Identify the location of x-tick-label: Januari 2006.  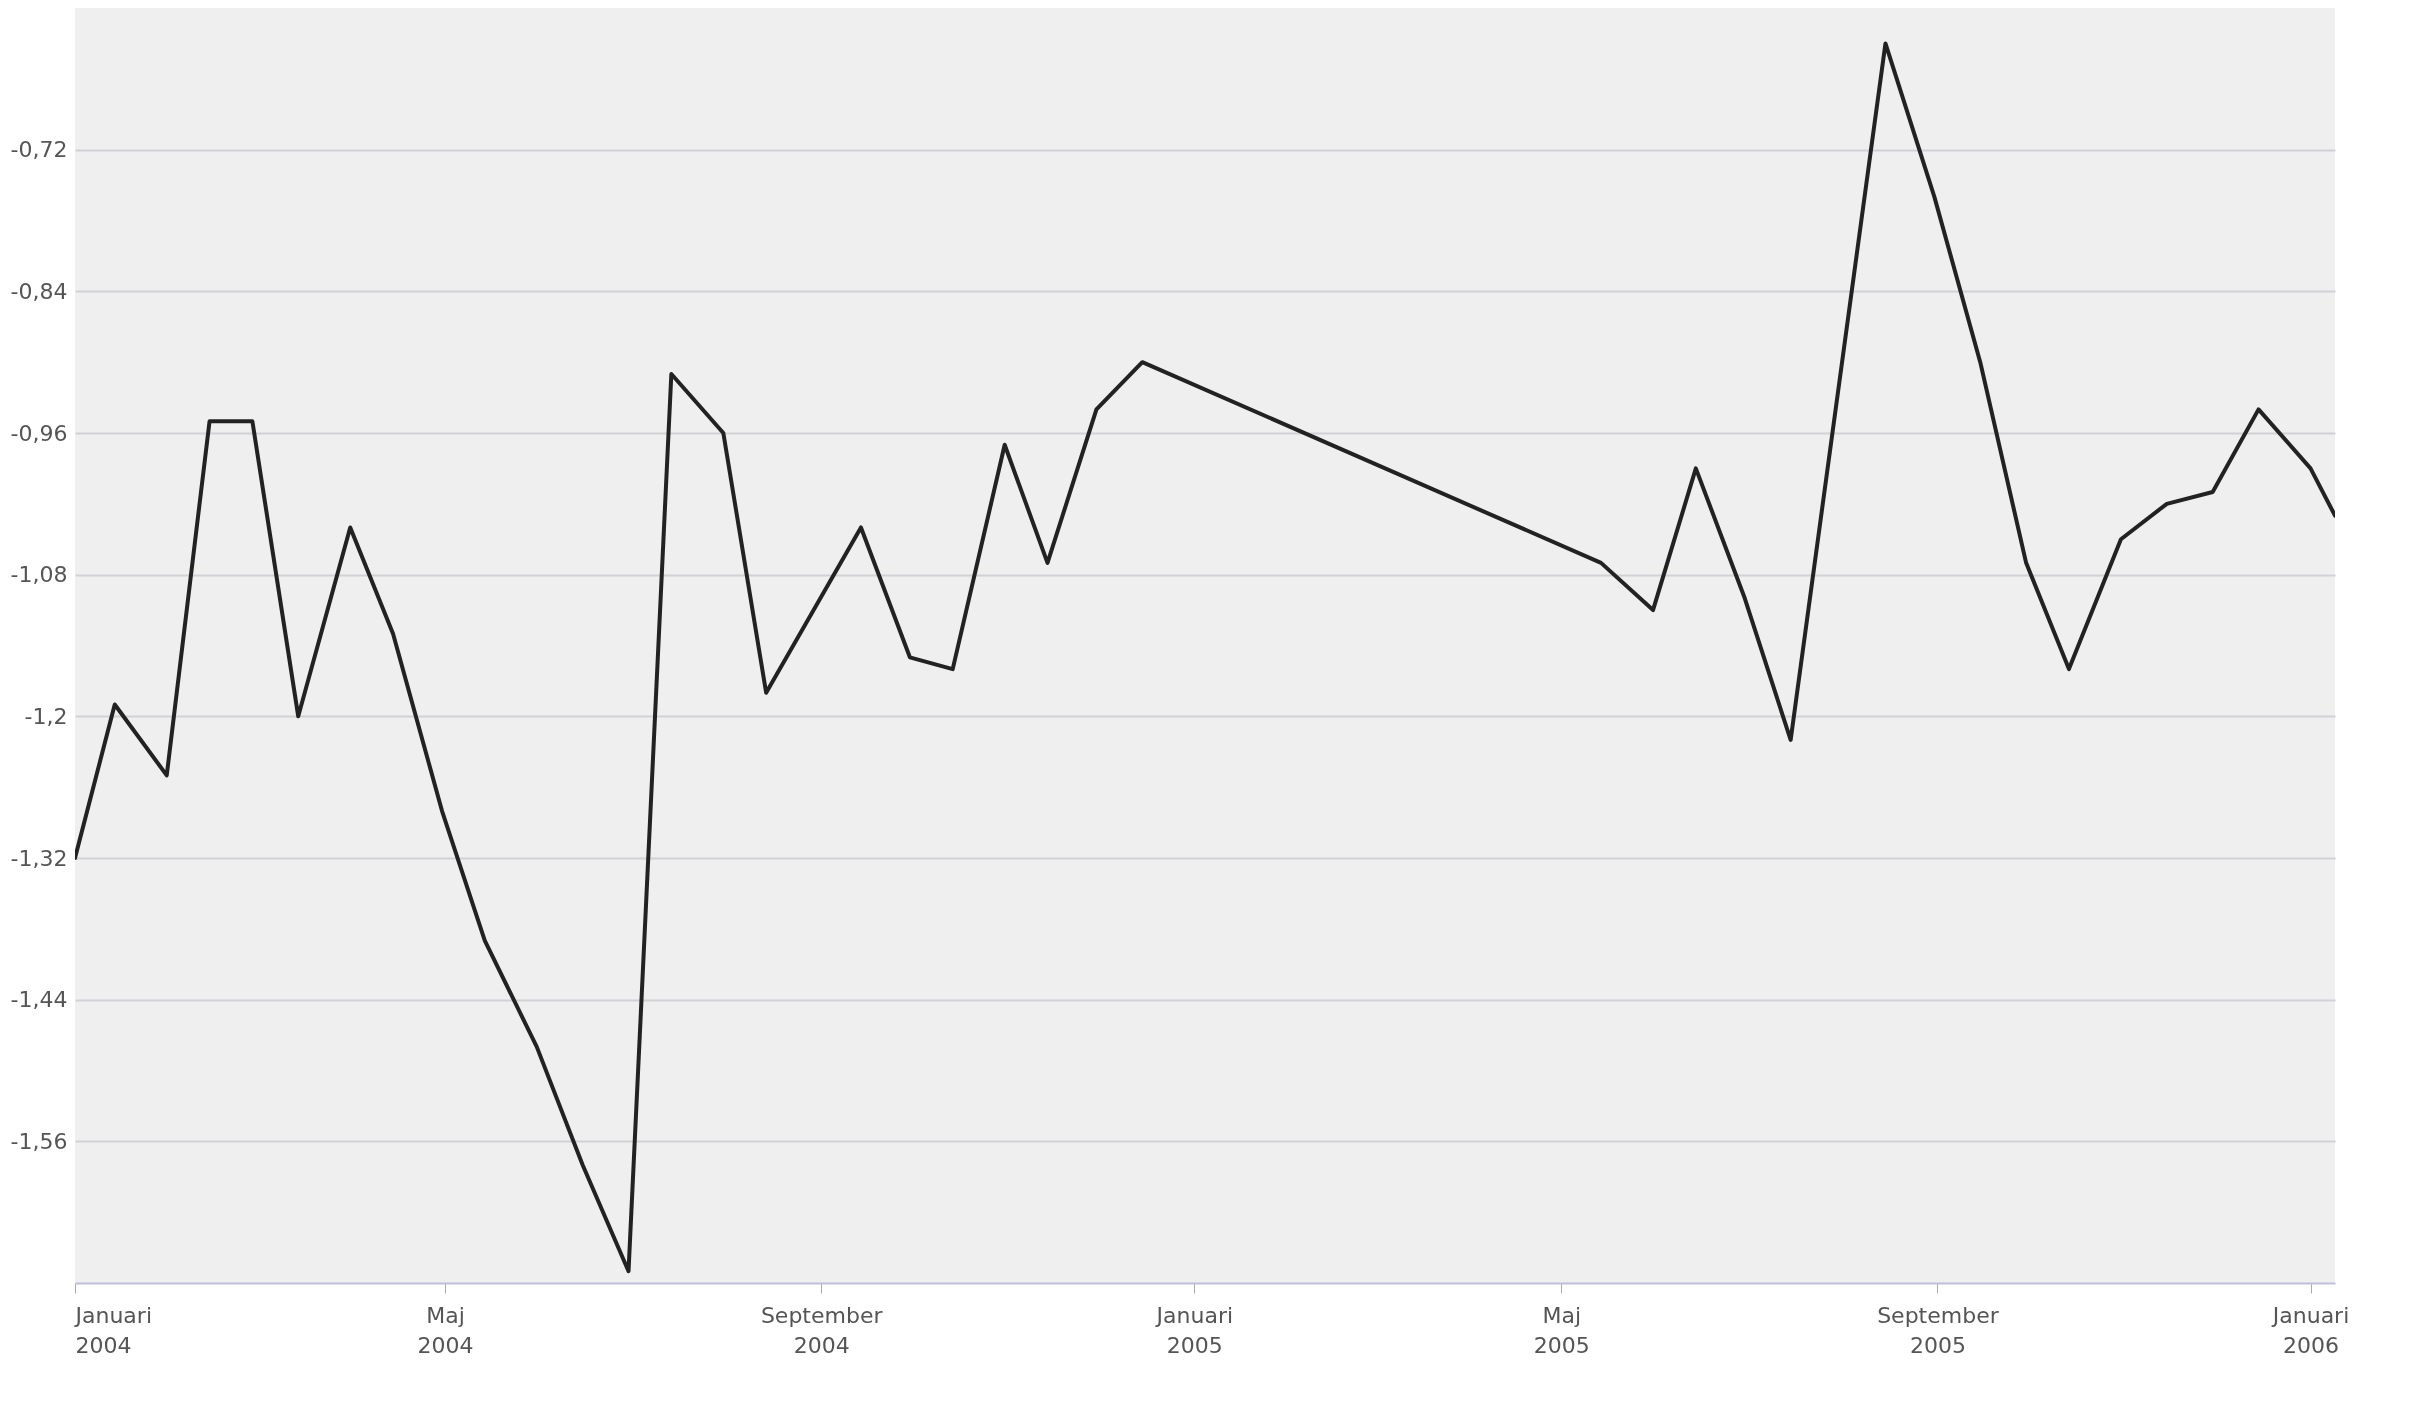
(2310, 1330).